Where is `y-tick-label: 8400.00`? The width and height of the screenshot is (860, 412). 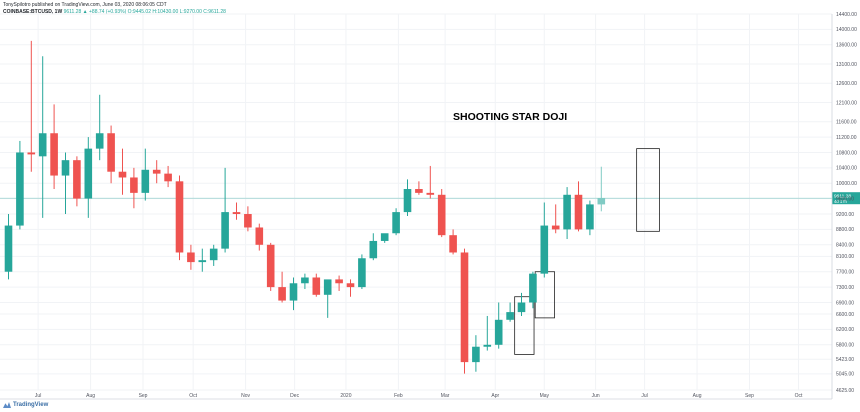 y-tick-label: 8400.00 is located at coordinates (845, 246).